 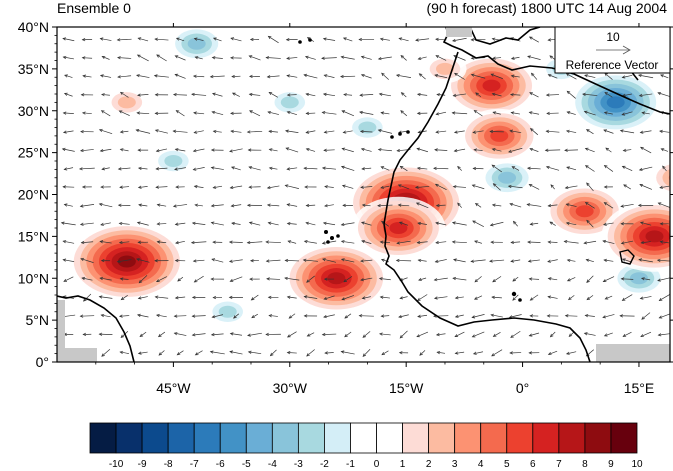 I want to click on lat-tick-label: 10°N, so click(x=33, y=278).